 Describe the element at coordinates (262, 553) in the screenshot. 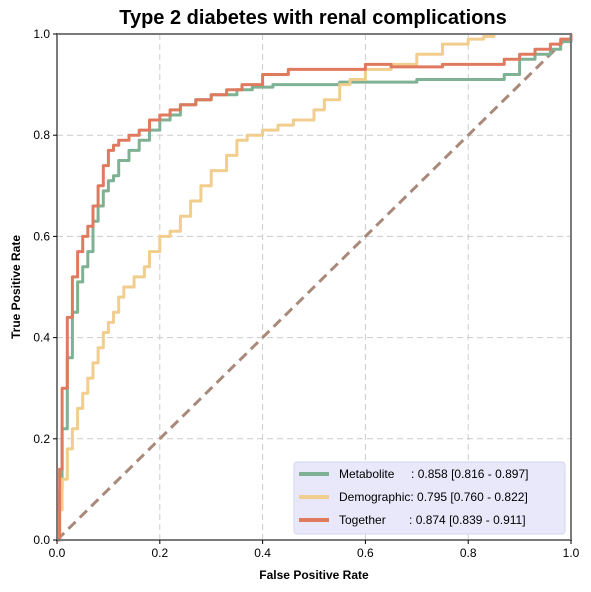

I see `x-tick-label-2: 0.4` at that location.